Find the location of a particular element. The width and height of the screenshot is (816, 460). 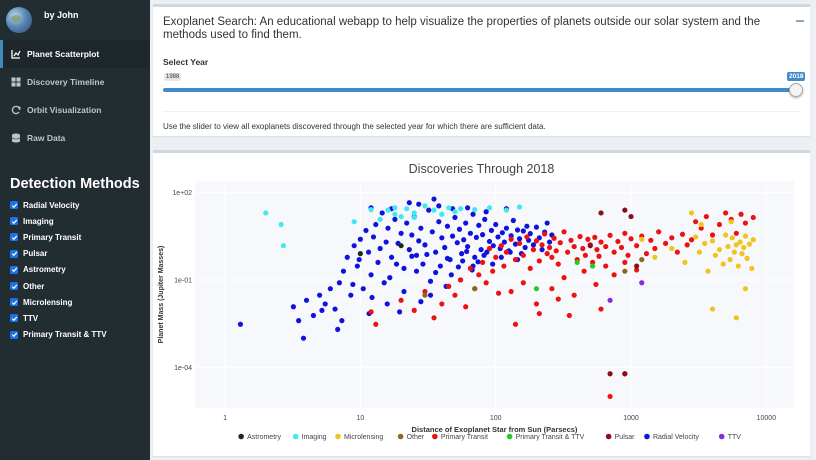

data-point-primary-transit-ttv is located at coordinates (593, 266).